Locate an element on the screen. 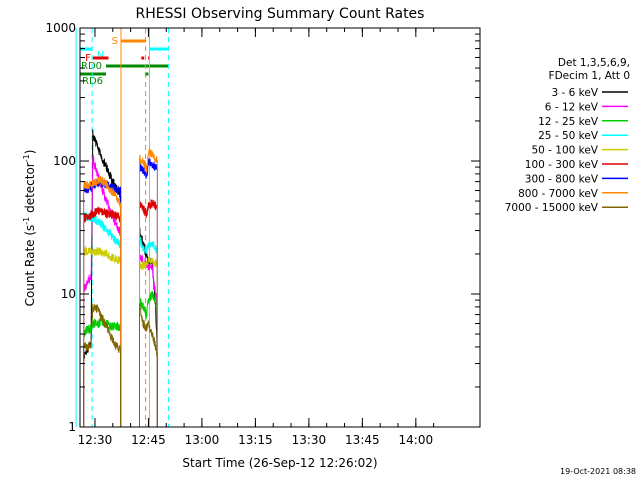 Image resolution: width=640 pixels, height=480 pixels. flag-label: F is located at coordinates (88, 58).